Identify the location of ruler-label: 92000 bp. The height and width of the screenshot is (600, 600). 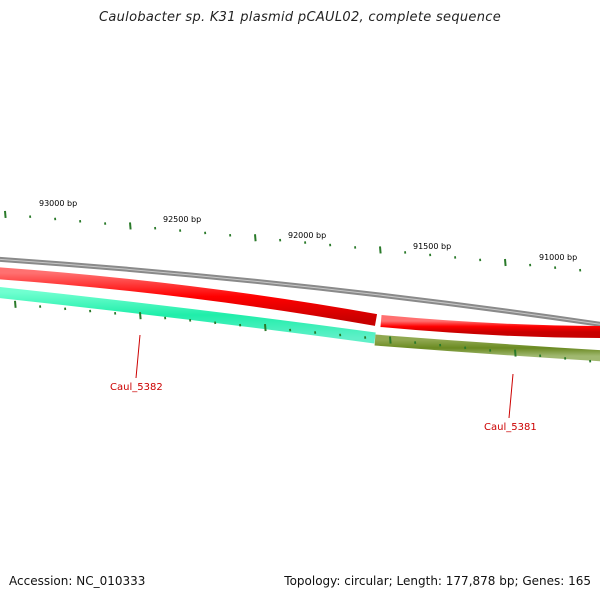
(307, 235).